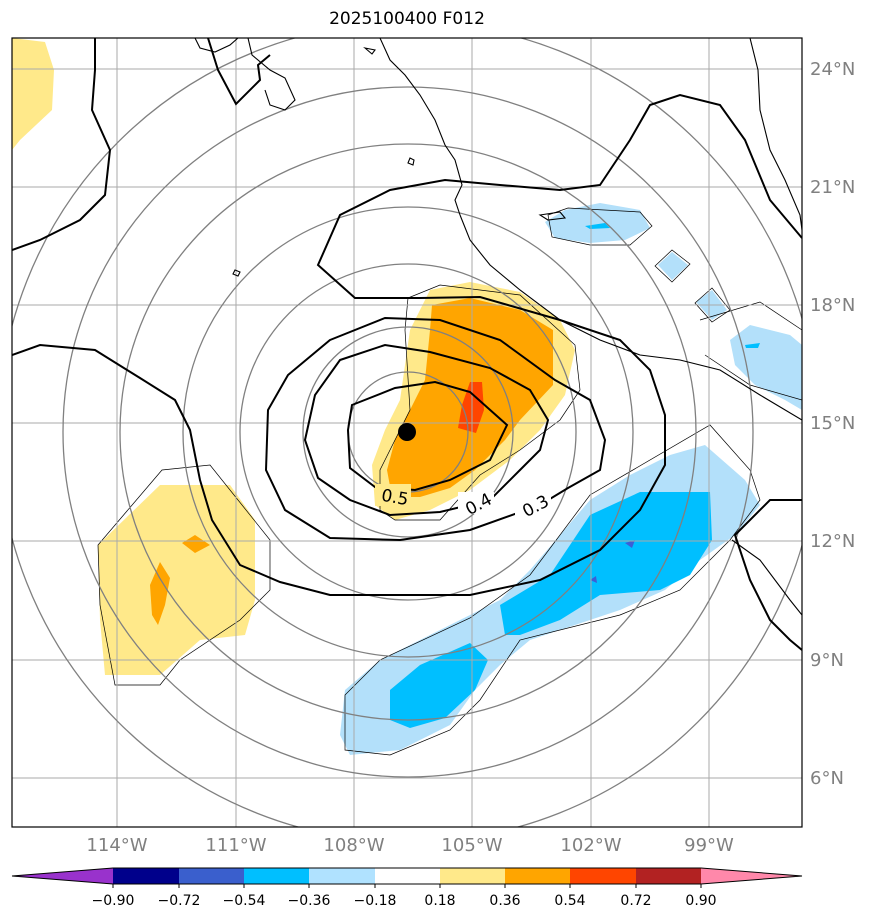 The height and width of the screenshot is (924, 873). What do you see at coordinates (309, 901) in the screenshot?
I see `colorbar-tick-label: −0.36` at bounding box center [309, 901].